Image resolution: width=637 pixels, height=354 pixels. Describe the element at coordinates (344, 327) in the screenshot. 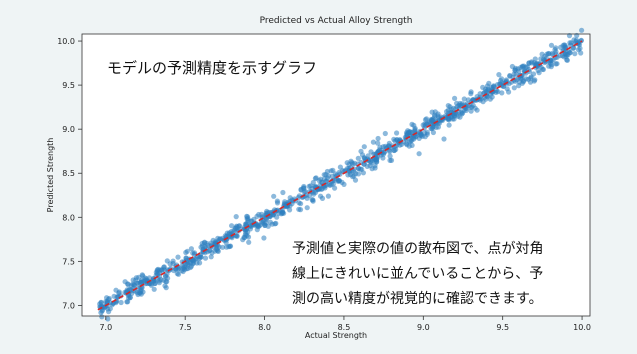

I see `x-tick-label: 8.5` at that location.